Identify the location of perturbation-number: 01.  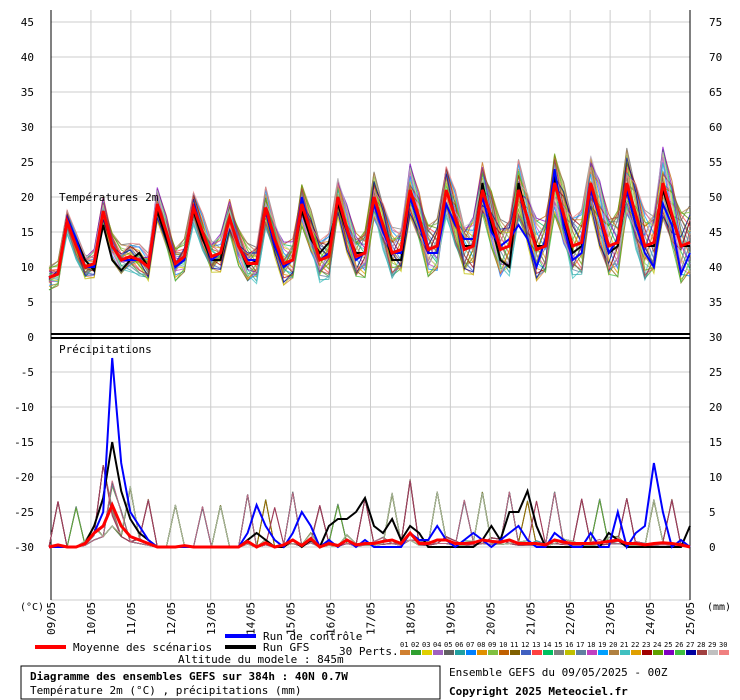
(404, 645).